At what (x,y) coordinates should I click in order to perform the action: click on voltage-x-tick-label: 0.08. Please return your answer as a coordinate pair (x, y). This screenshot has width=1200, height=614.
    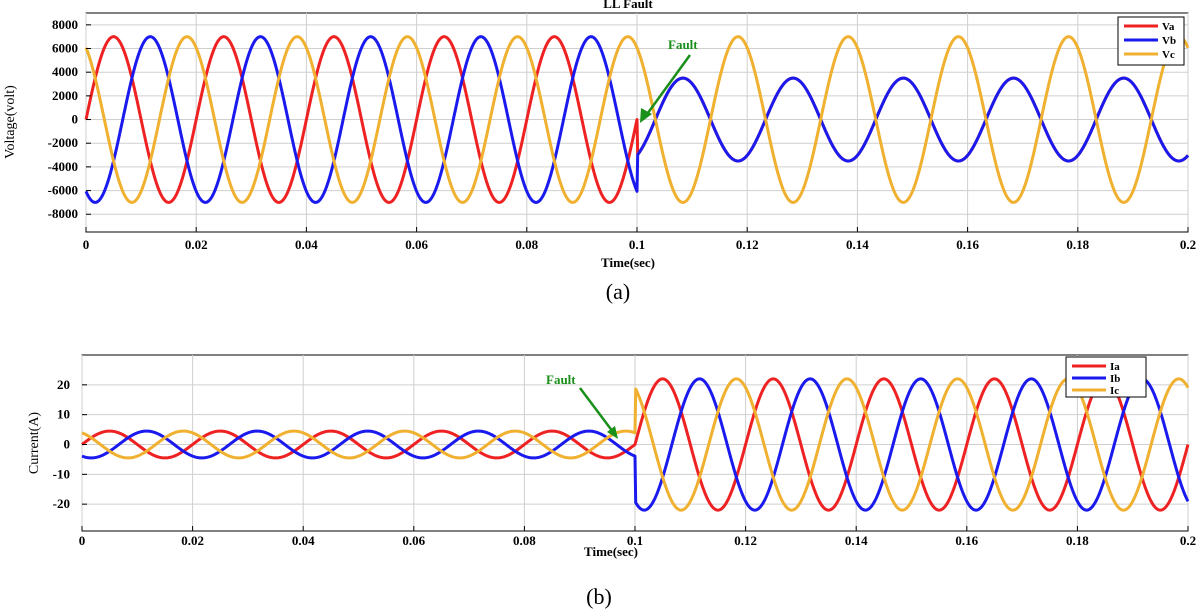
    Looking at the image, I should click on (526, 244).